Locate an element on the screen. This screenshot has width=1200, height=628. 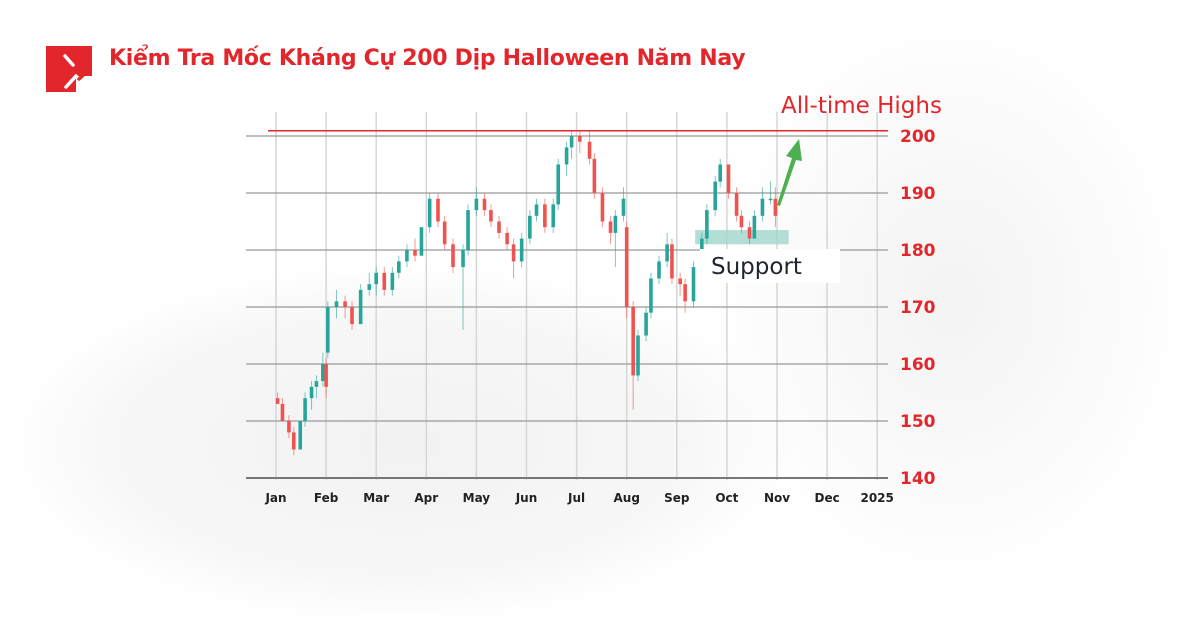
y-tick-label: 140 is located at coordinates (918, 479).